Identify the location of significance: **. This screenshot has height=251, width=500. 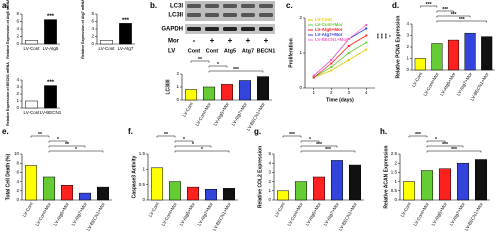
(67, 145).